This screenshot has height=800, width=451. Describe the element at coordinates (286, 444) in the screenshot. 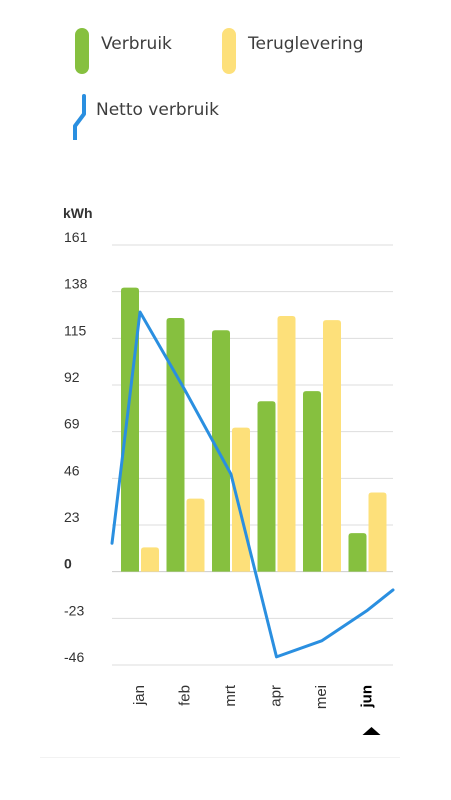

I see `bar-teruglevering-apr` at that location.